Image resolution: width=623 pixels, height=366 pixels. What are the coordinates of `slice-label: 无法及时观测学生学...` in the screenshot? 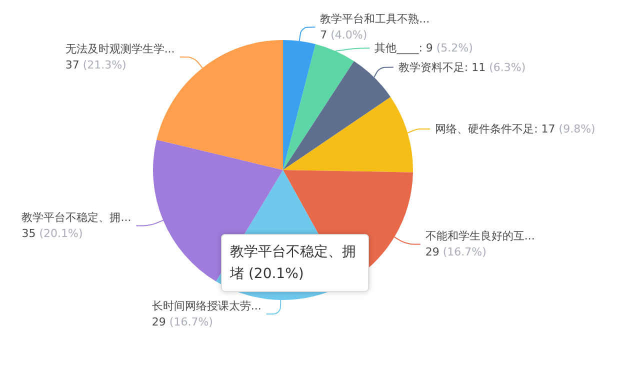 It's located at (120, 49).